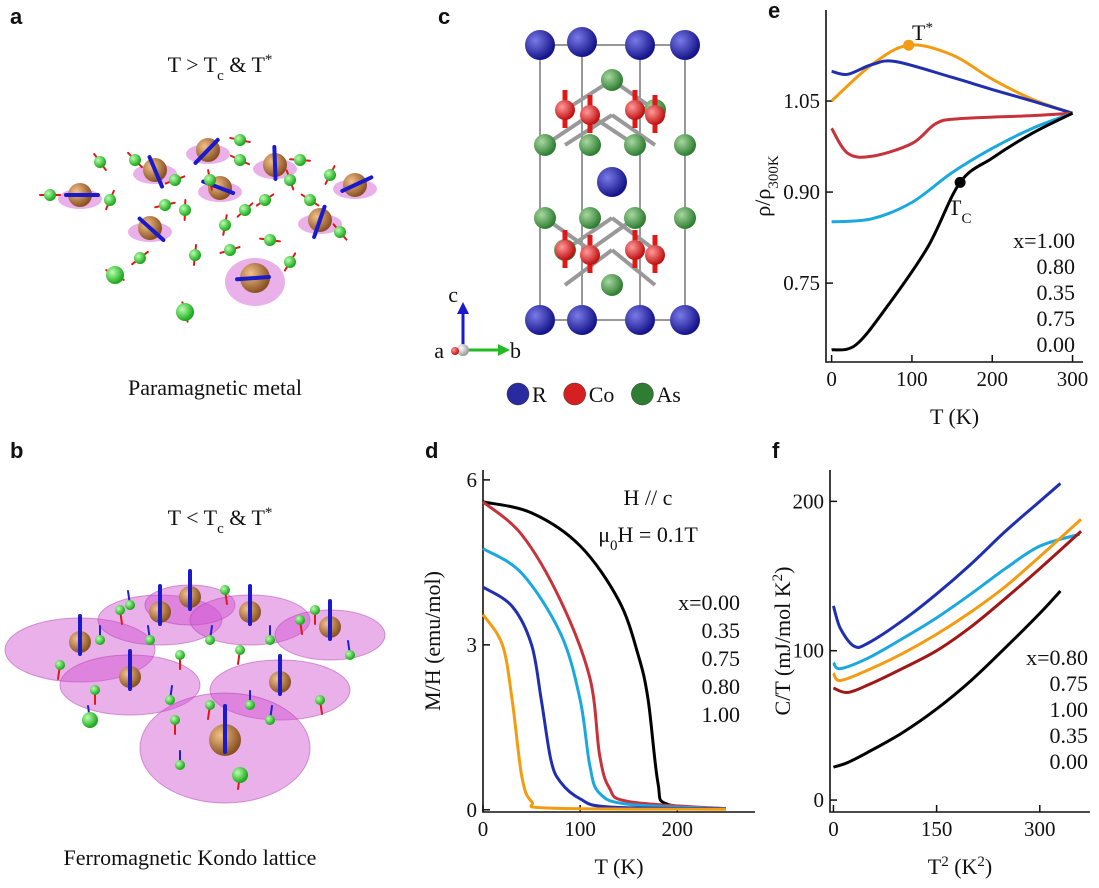  I want to click on y-tick-label: 0.90, so click(801, 192).